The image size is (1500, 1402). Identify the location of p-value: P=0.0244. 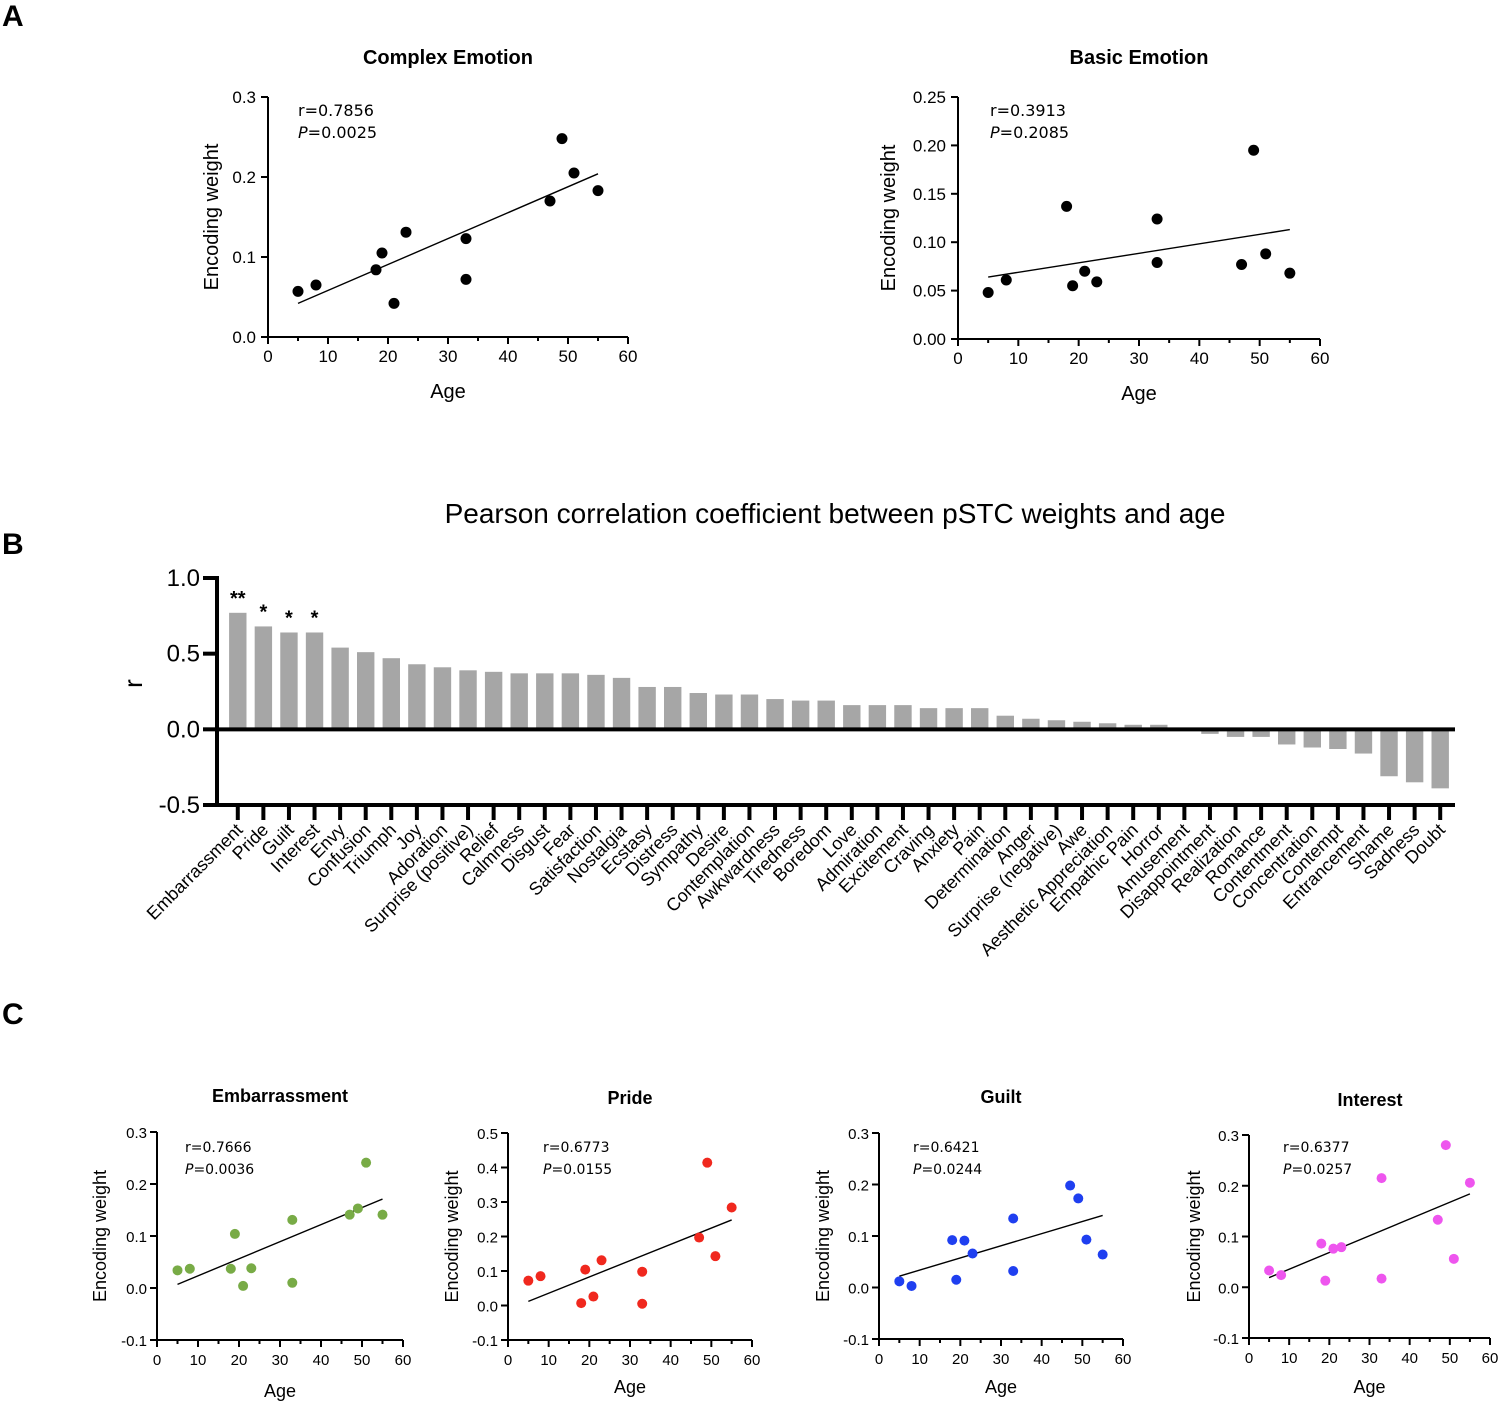
(947, 1170).